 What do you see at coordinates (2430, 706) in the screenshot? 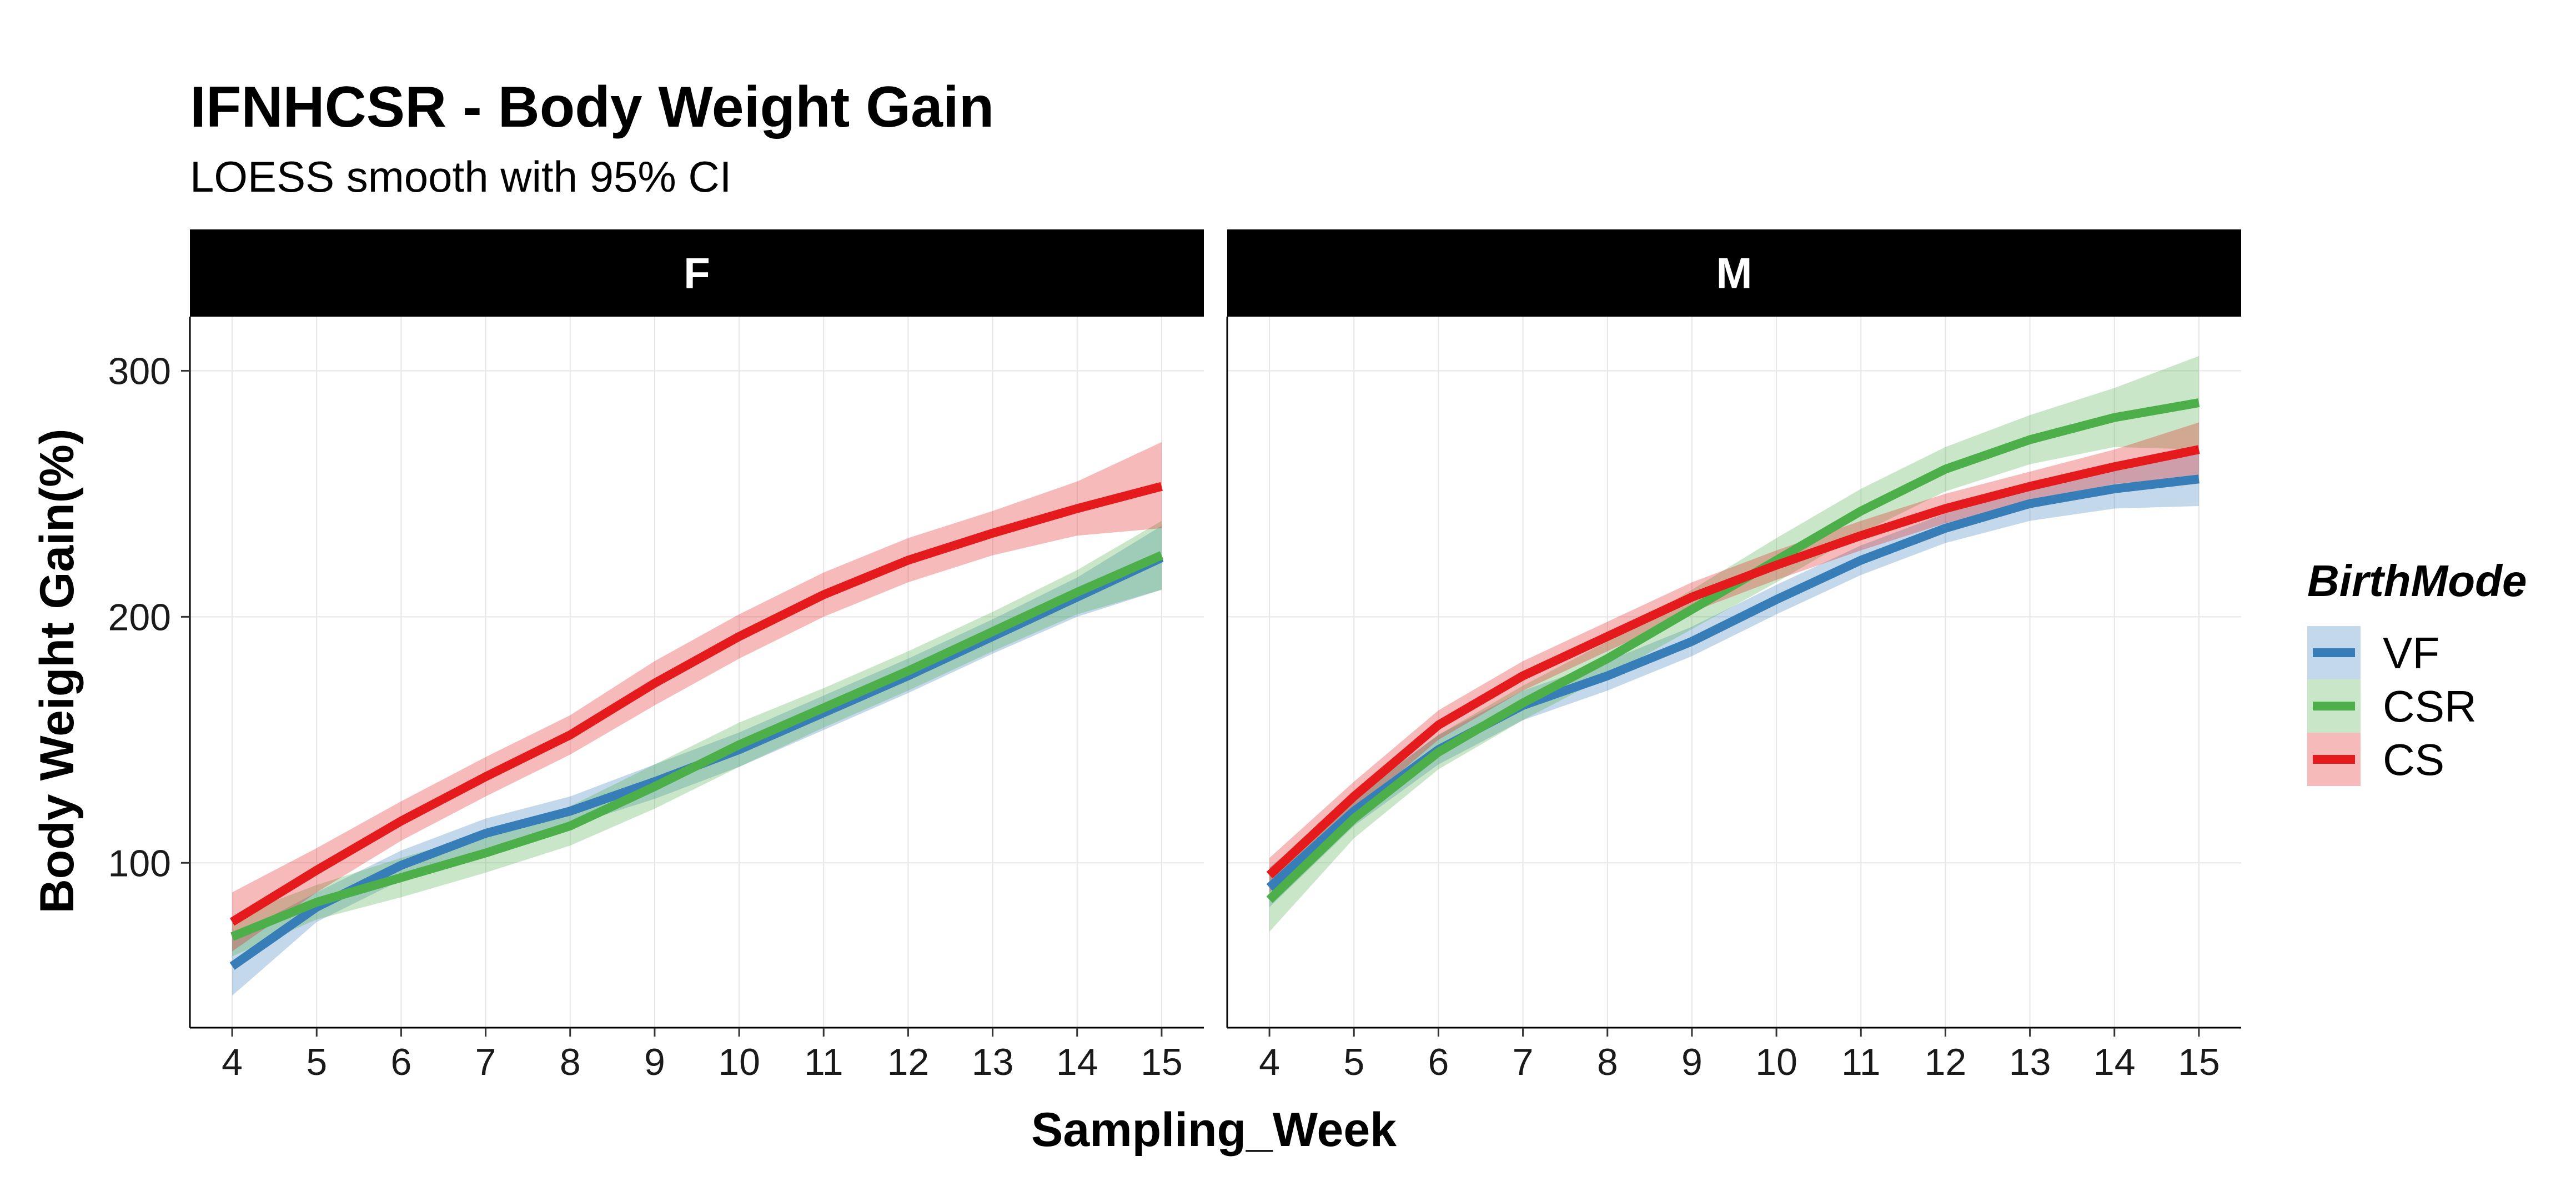
I see `legend-label: CSR` at bounding box center [2430, 706].